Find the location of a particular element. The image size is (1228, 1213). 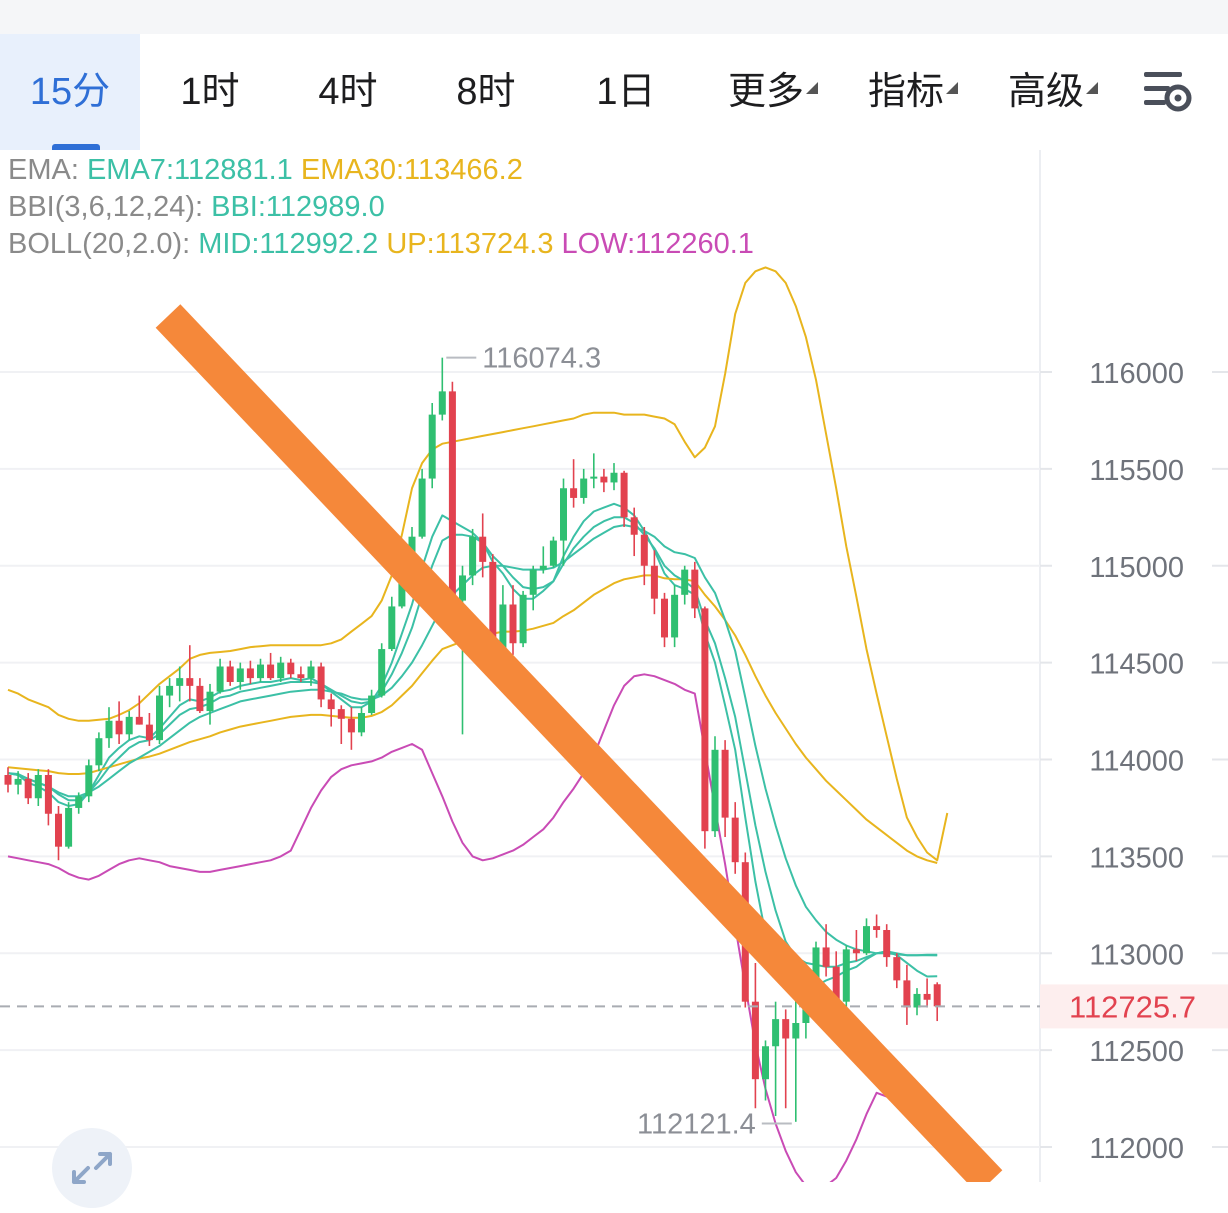

active-tab-indicator is located at coordinates (76, 147).